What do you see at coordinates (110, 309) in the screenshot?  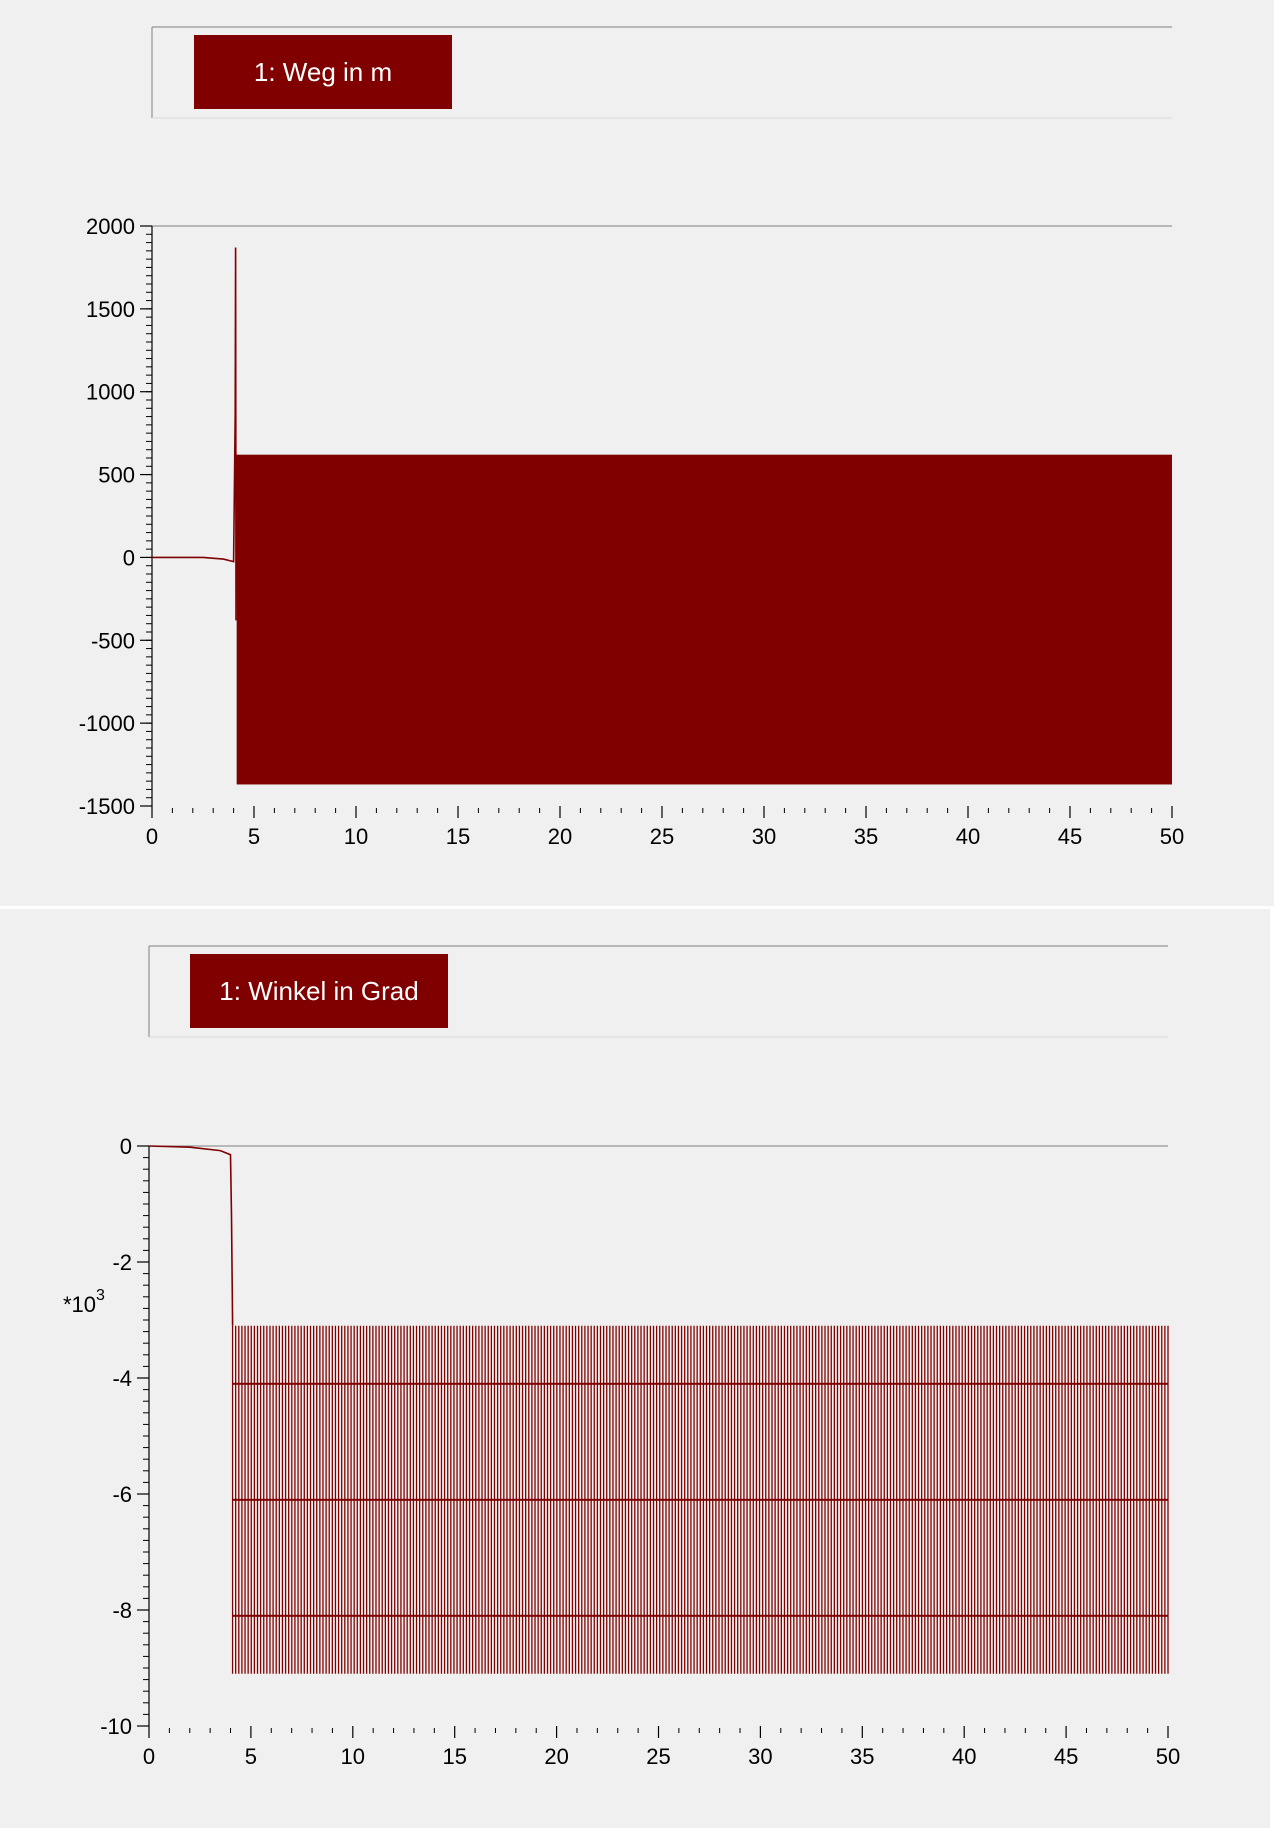 I see `y-tick-label: 1500` at bounding box center [110, 309].